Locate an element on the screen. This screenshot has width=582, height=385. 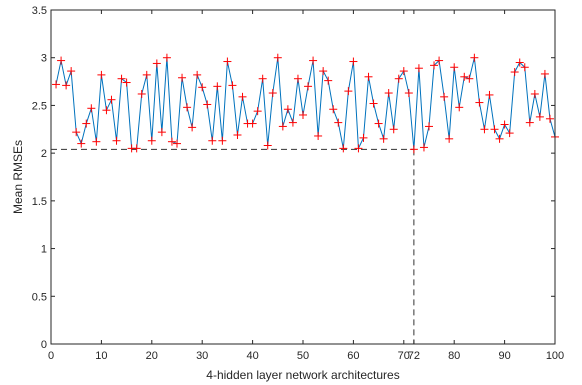
x-tick-label: 100 is located at coordinates (555, 356).